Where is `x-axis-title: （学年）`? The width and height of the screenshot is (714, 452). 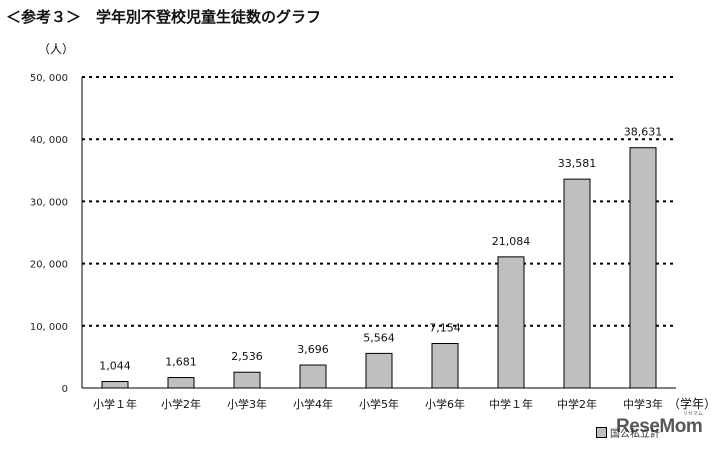
x-axis-title: （学年） is located at coordinates (691, 404).